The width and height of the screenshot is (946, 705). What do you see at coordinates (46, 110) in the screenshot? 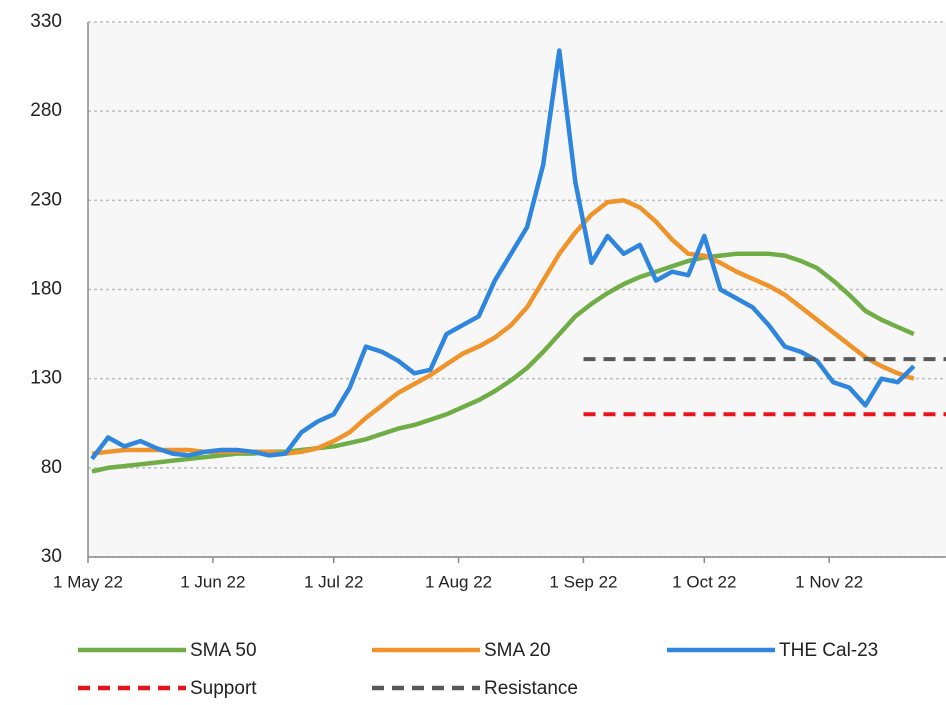
I see `y-tick-label: 280` at bounding box center [46, 110].